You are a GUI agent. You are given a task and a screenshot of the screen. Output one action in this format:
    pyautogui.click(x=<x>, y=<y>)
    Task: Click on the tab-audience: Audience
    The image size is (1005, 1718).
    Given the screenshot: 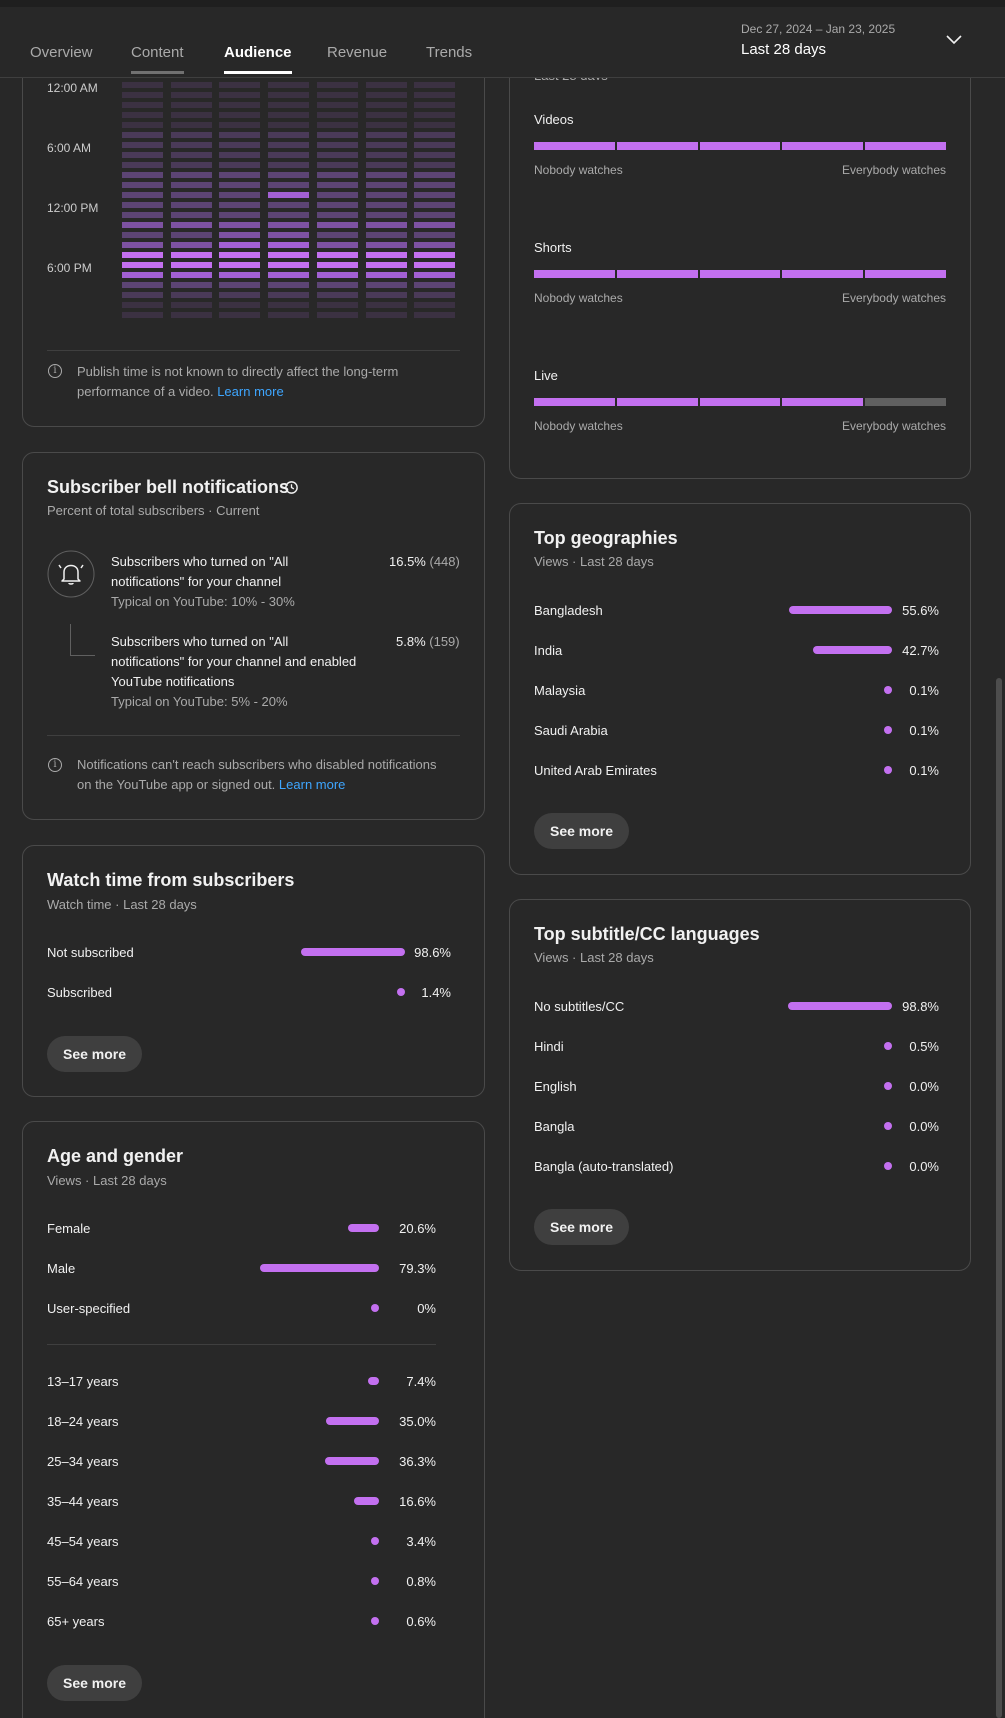 What is the action you would take?
    pyautogui.click(x=258, y=59)
    